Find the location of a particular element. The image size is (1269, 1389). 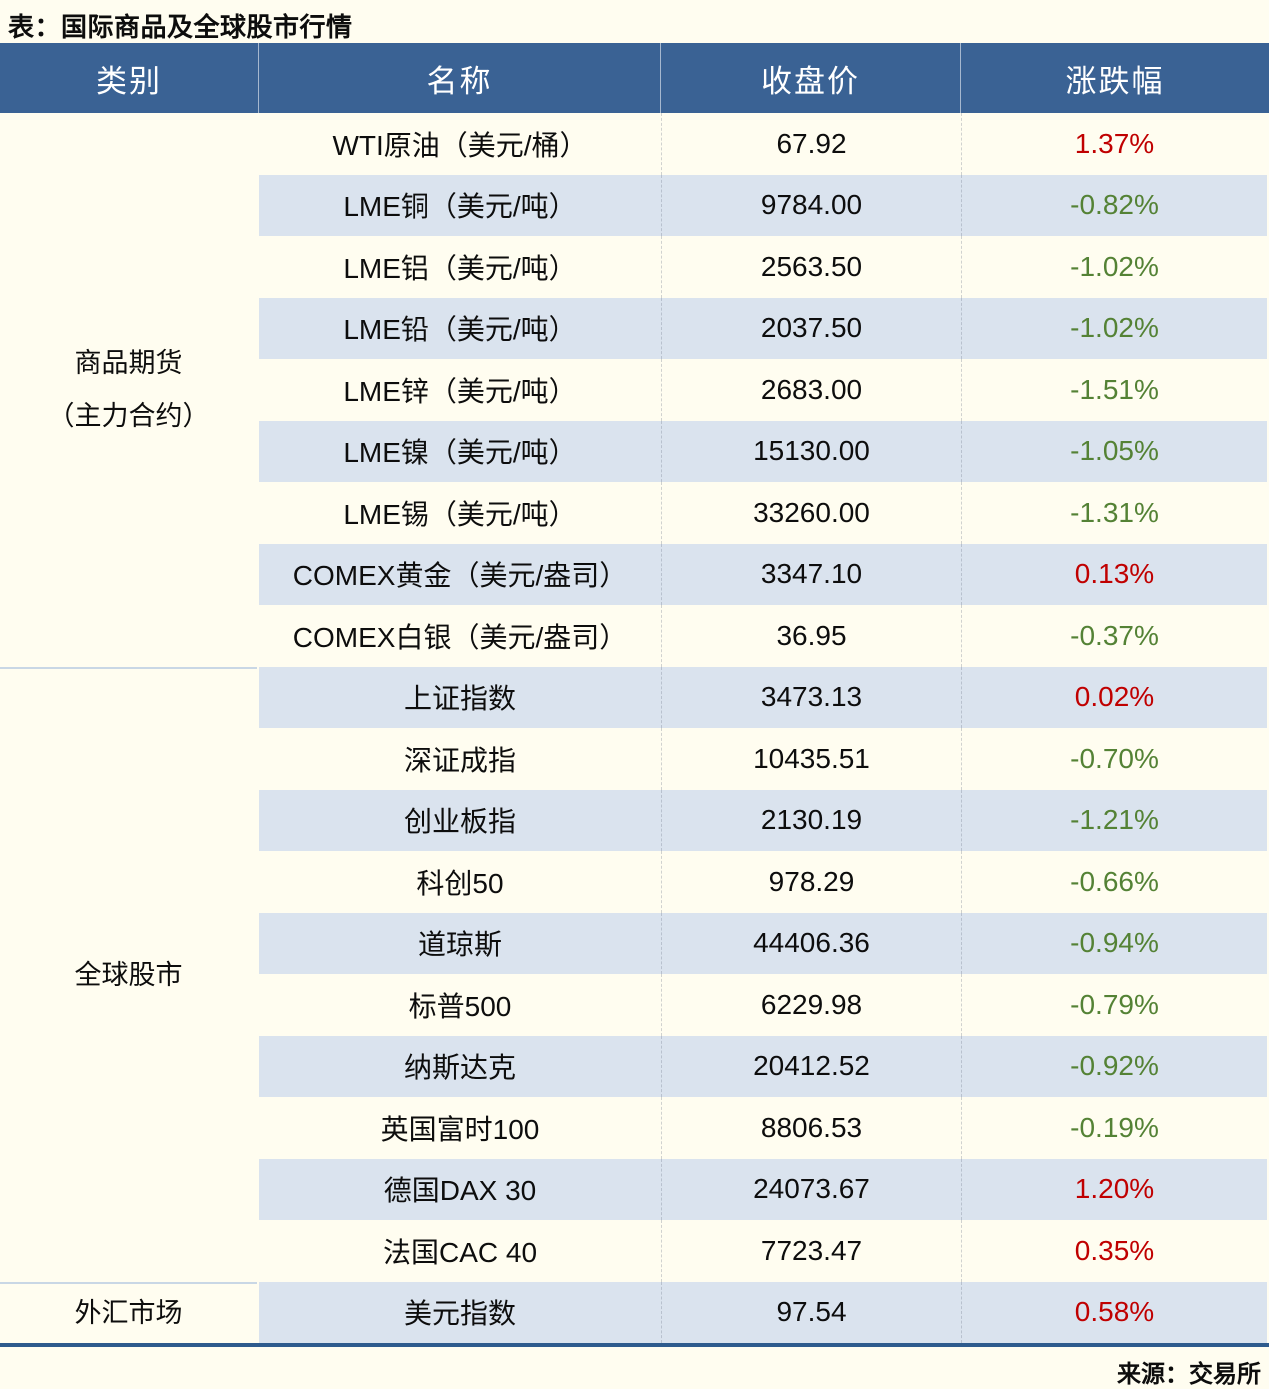

instrument-name: 深证成指 is located at coordinates (459, 760).